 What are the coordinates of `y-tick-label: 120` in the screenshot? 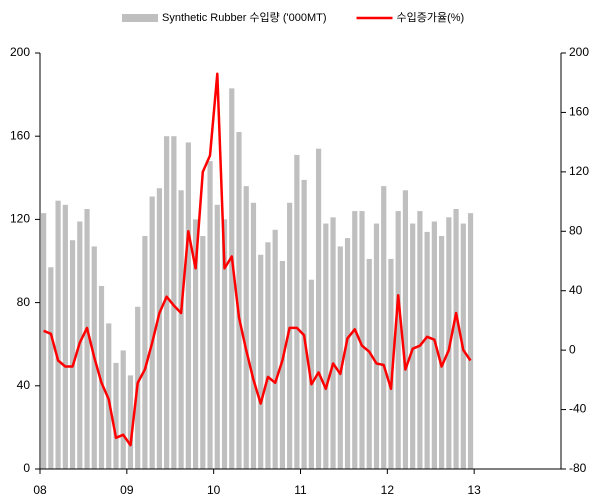 It's located at (20, 219).